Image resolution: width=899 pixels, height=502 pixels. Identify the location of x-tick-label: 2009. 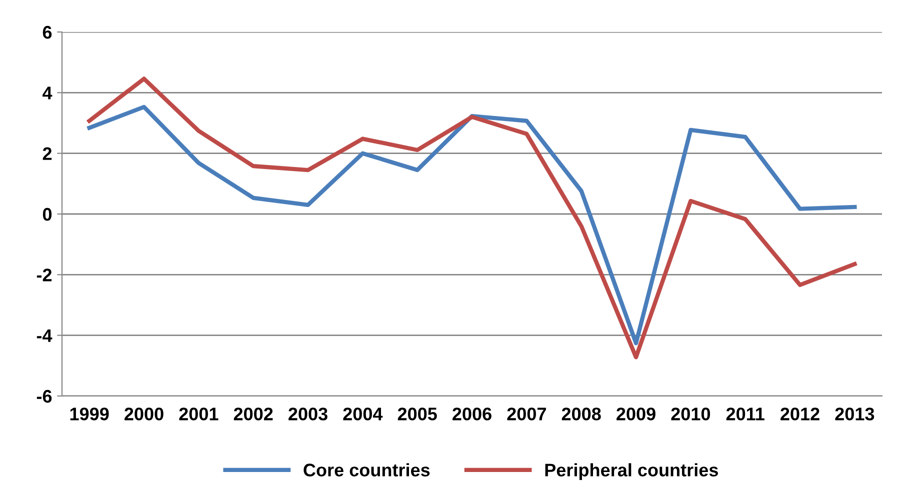
(636, 414).